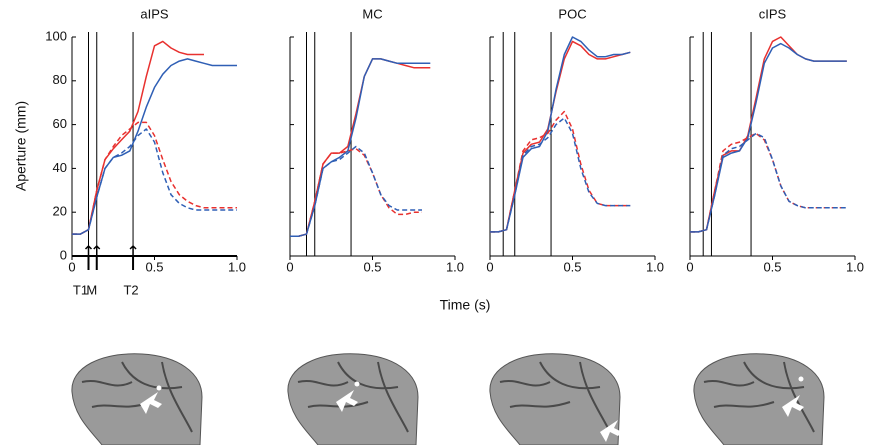  What do you see at coordinates (773, 13) in the screenshot?
I see `panel-title: cIPS` at bounding box center [773, 13].